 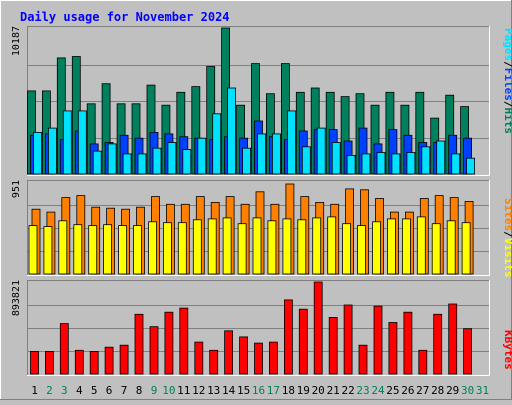 I want to click on x-tick-label: 28, so click(x=437, y=390).